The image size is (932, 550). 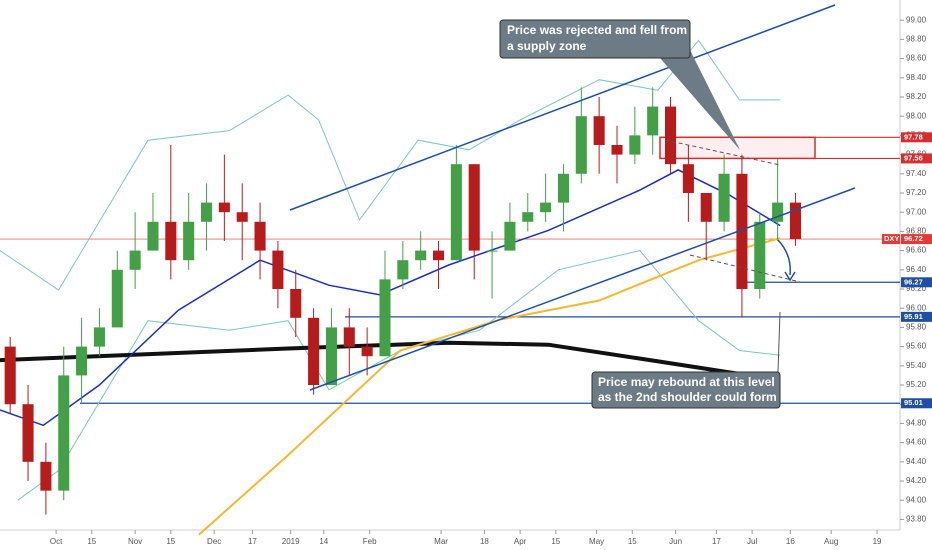 I want to click on y-tick-label: 94.20, so click(x=916, y=480).